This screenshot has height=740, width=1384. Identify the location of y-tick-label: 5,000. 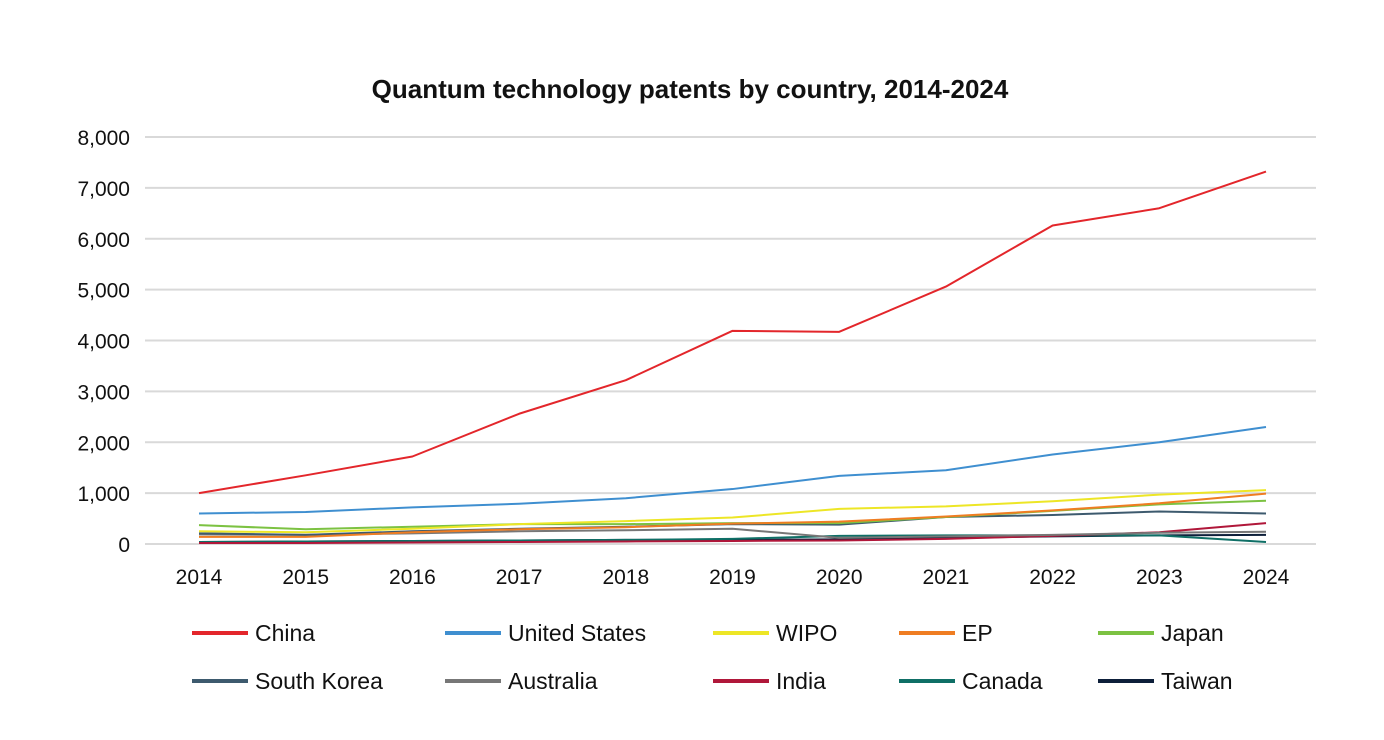
(103, 291).